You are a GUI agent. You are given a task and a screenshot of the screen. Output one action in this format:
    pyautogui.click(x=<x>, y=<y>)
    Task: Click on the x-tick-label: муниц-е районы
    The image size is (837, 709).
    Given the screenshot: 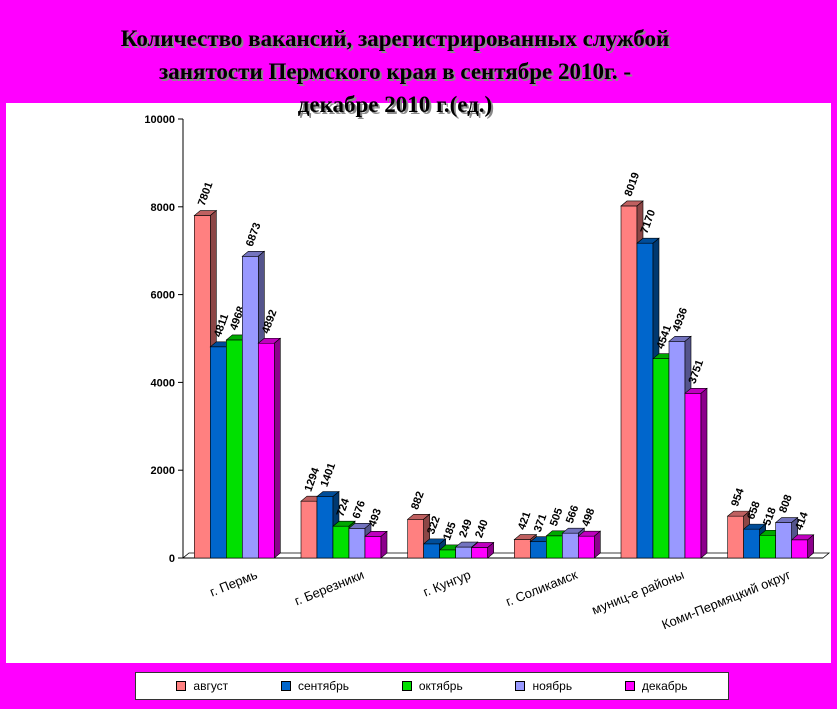 What is the action you would take?
    pyautogui.click(x=638, y=592)
    